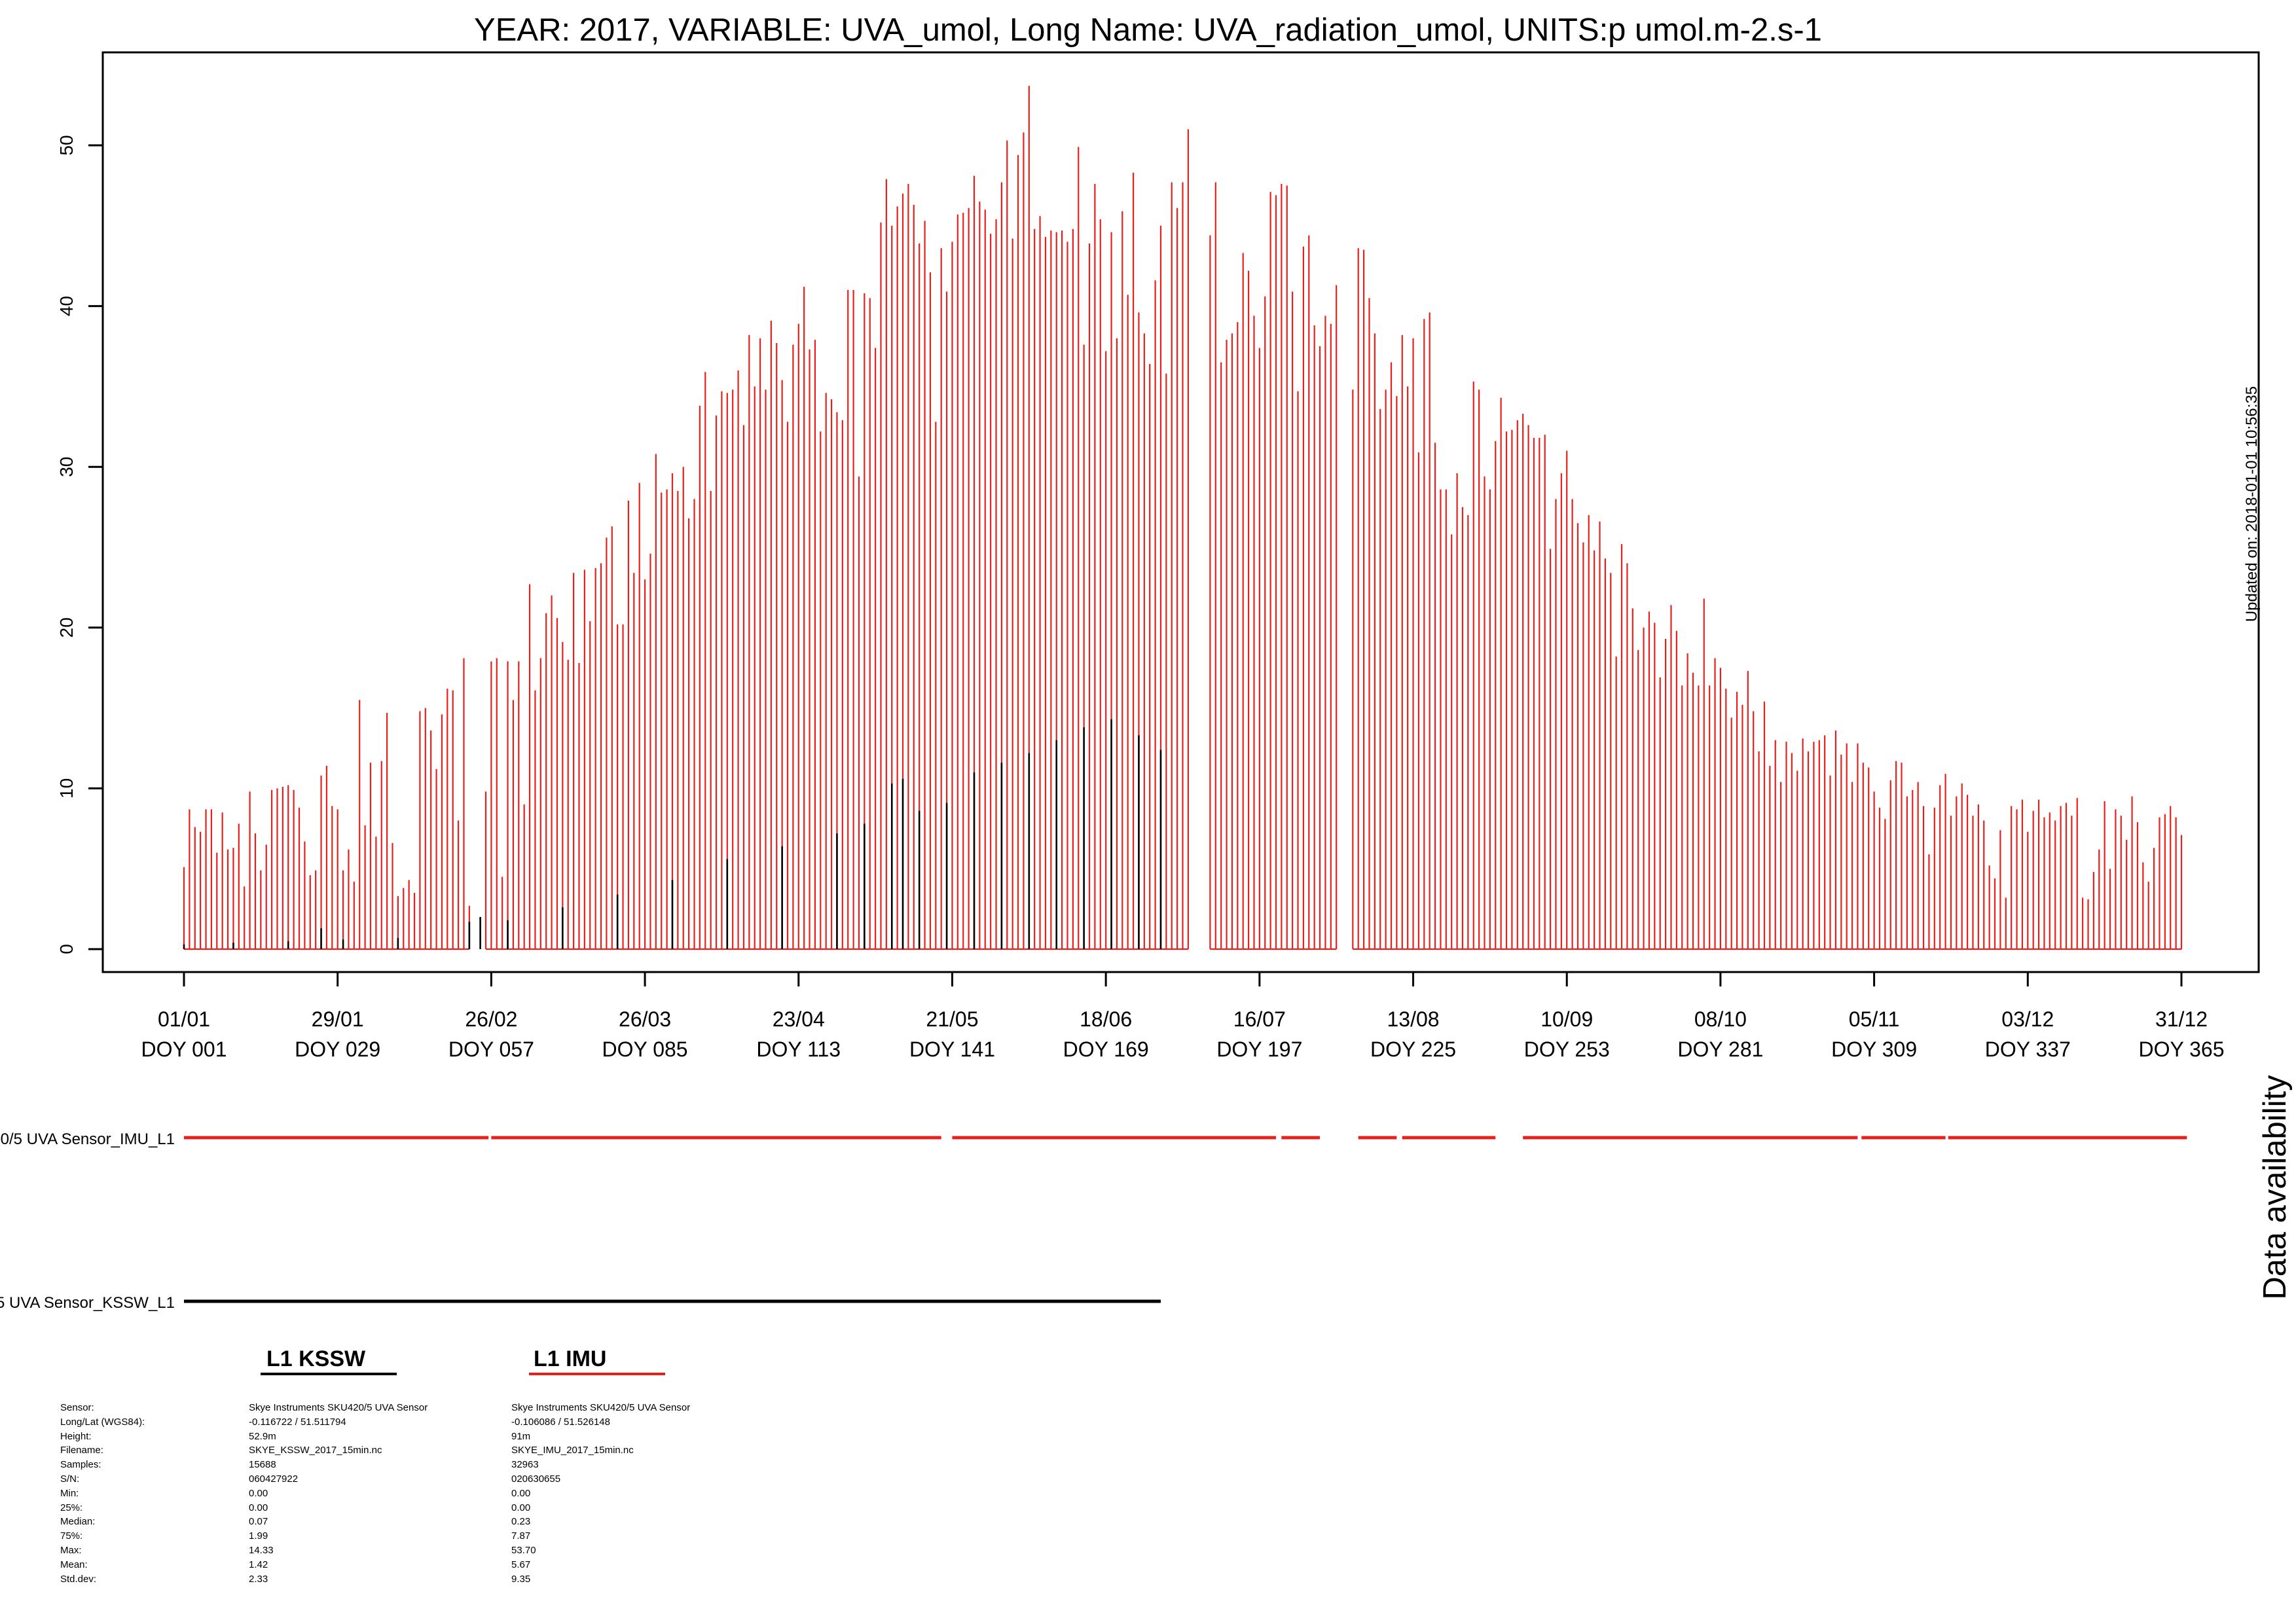  I want to click on info-kssw-value: Skye Instruments SKU420/5 UVA Sensor, so click(338, 1407).